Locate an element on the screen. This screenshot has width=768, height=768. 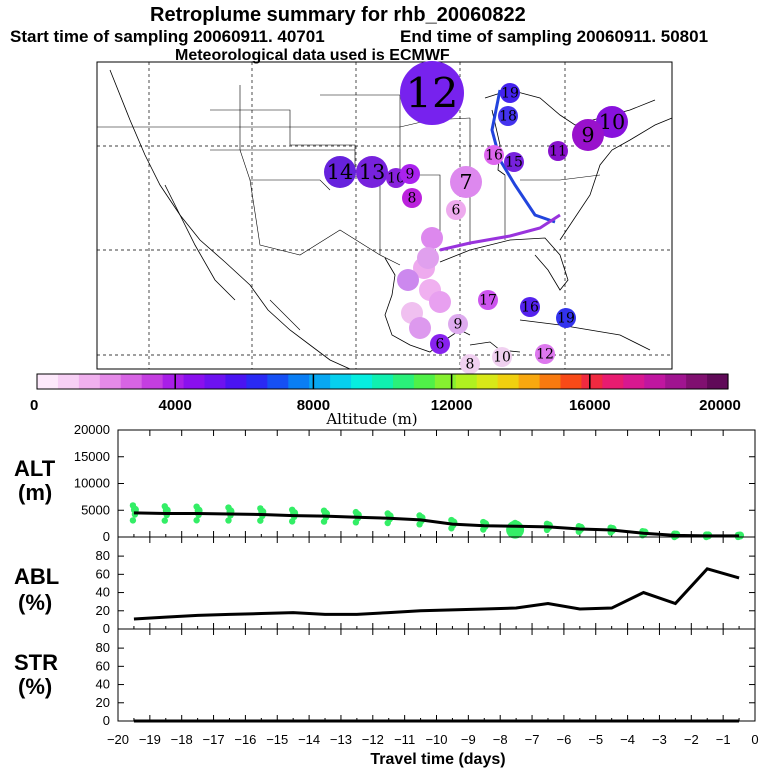
map-marker: 13 is located at coordinates (372, 172).